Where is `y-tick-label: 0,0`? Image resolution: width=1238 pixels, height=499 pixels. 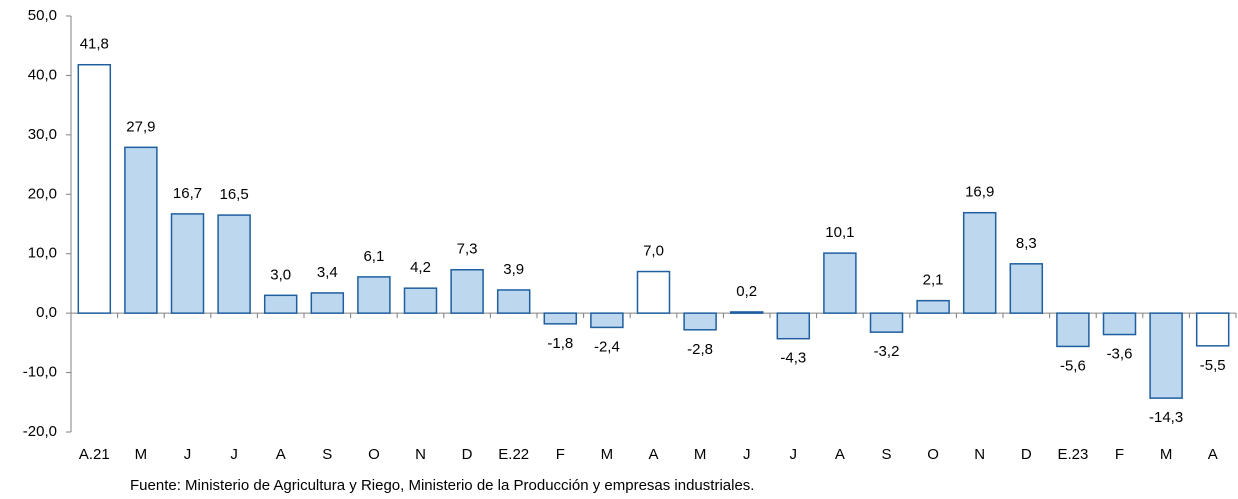
y-tick-label: 0,0 is located at coordinates (46, 312).